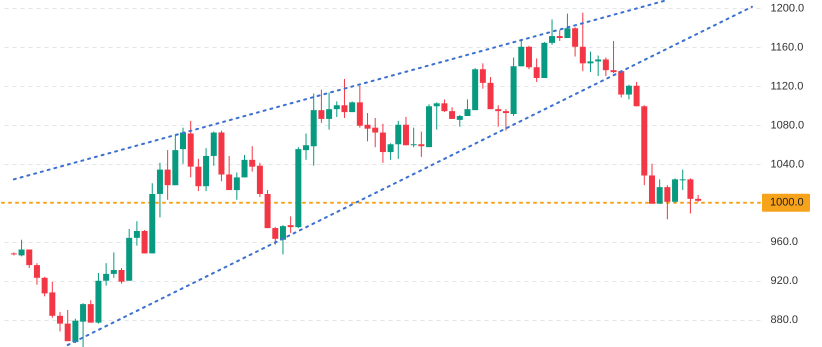 The height and width of the screenshot is (347, 822). What do you see at coordinates (787, 164) in the screenshot?
I see `y-tick-label: 1040.0` at bounding box center [787, 164].